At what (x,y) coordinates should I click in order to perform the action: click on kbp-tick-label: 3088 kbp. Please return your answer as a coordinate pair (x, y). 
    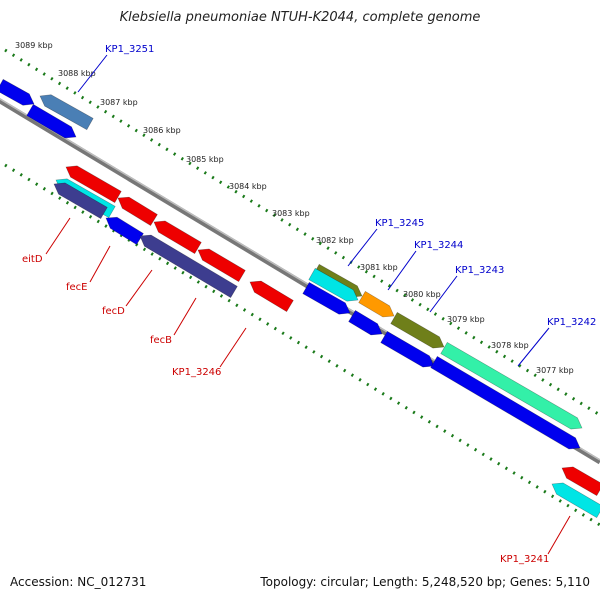
    Looking at the image, I should click on (77, 73).